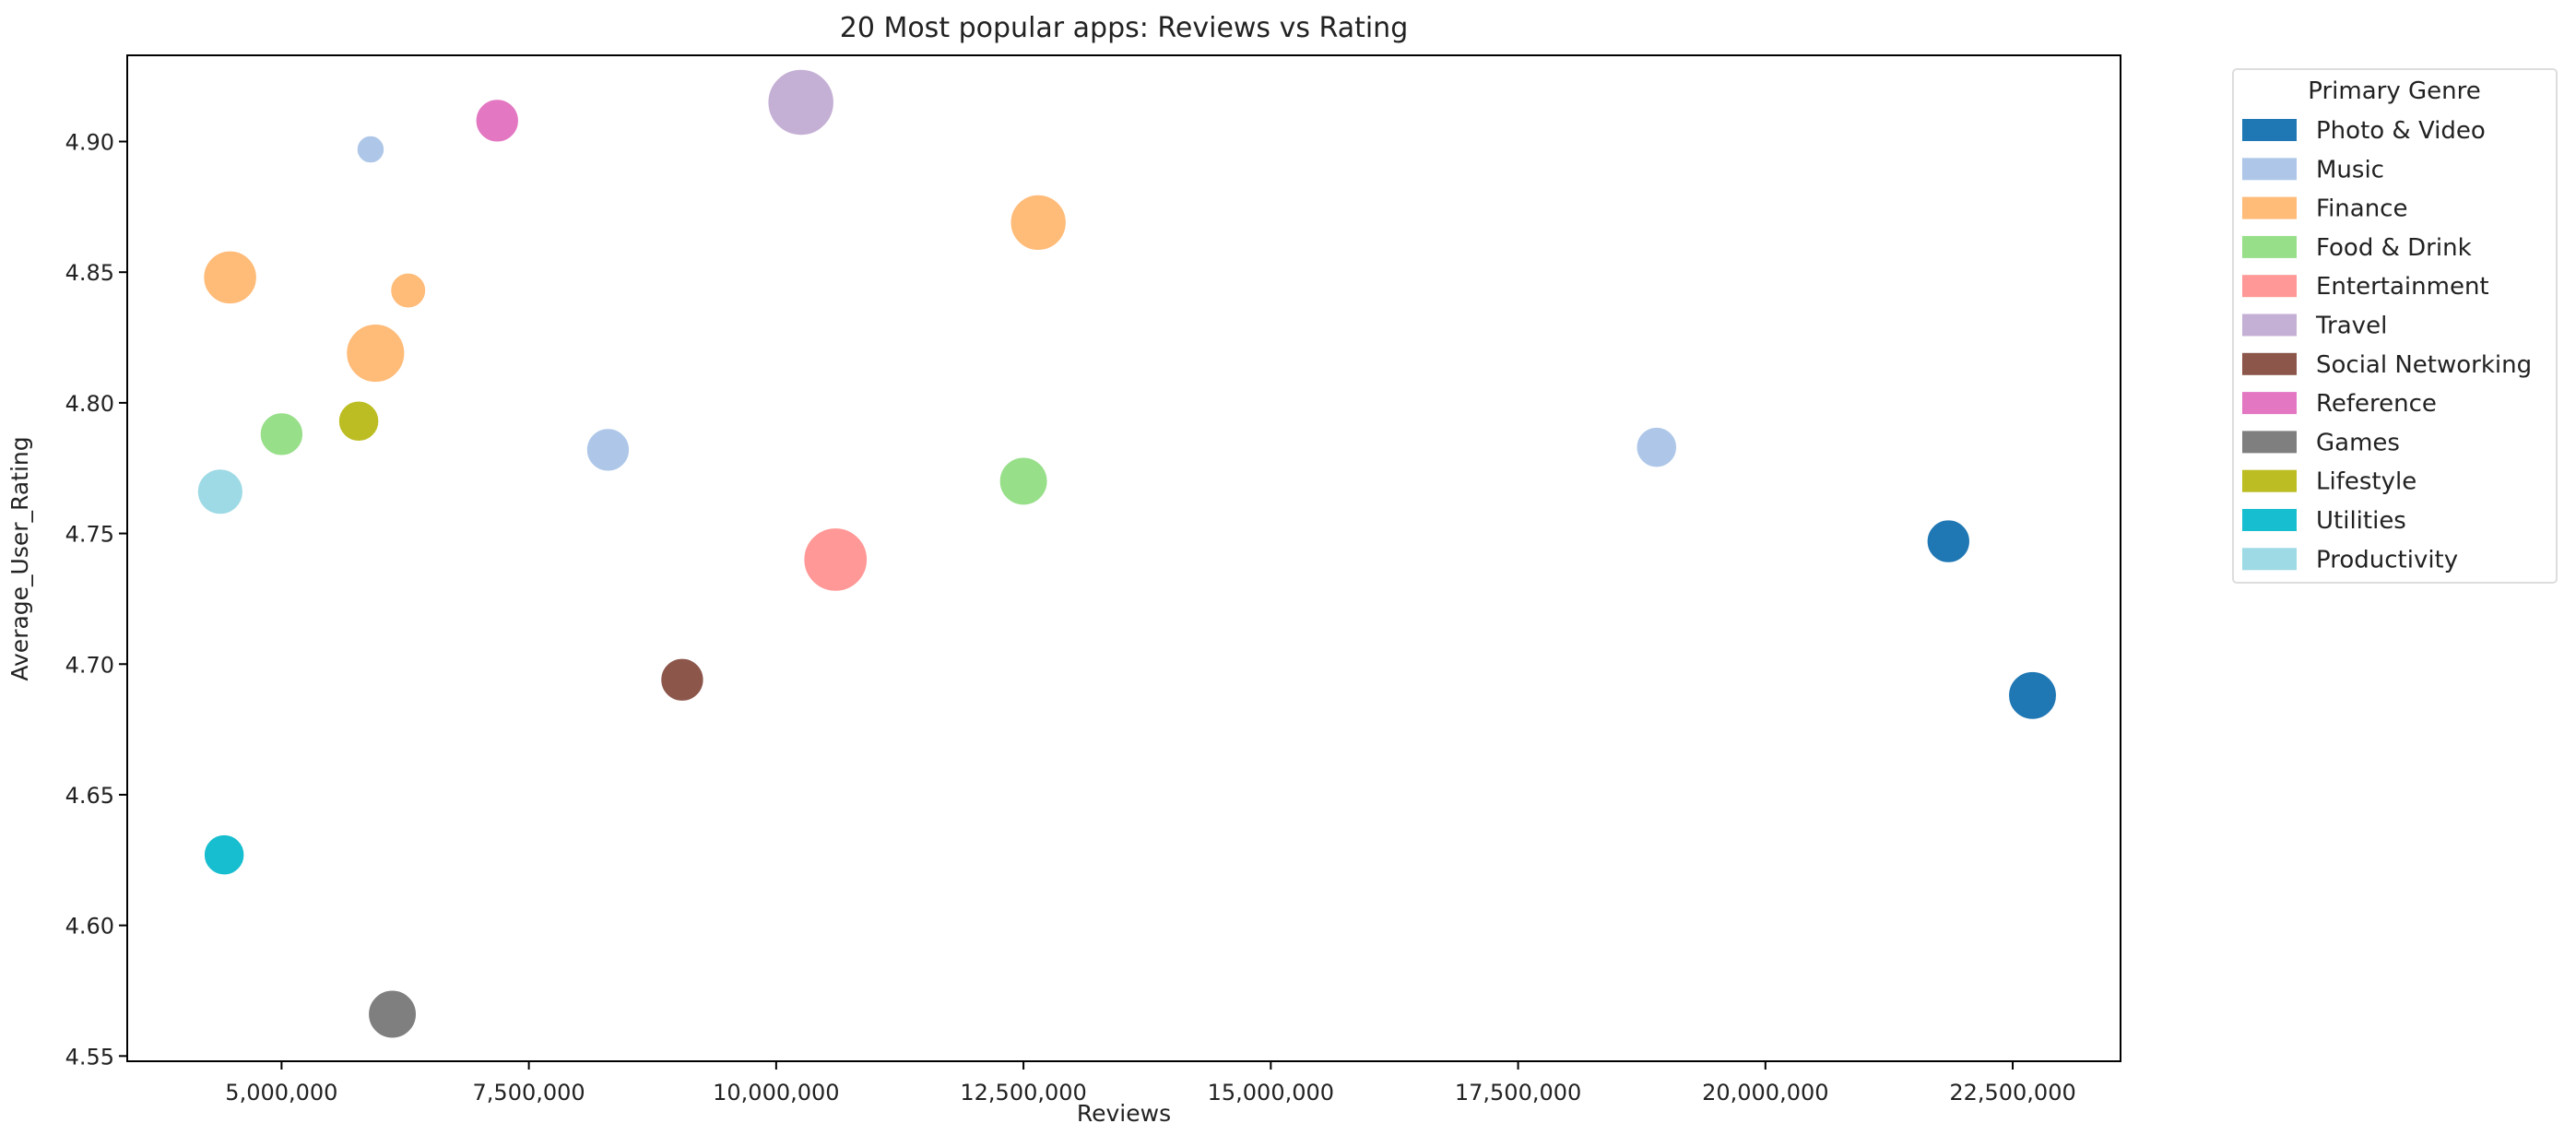  I want to click on legend-label: Music, so click(2350, 169).